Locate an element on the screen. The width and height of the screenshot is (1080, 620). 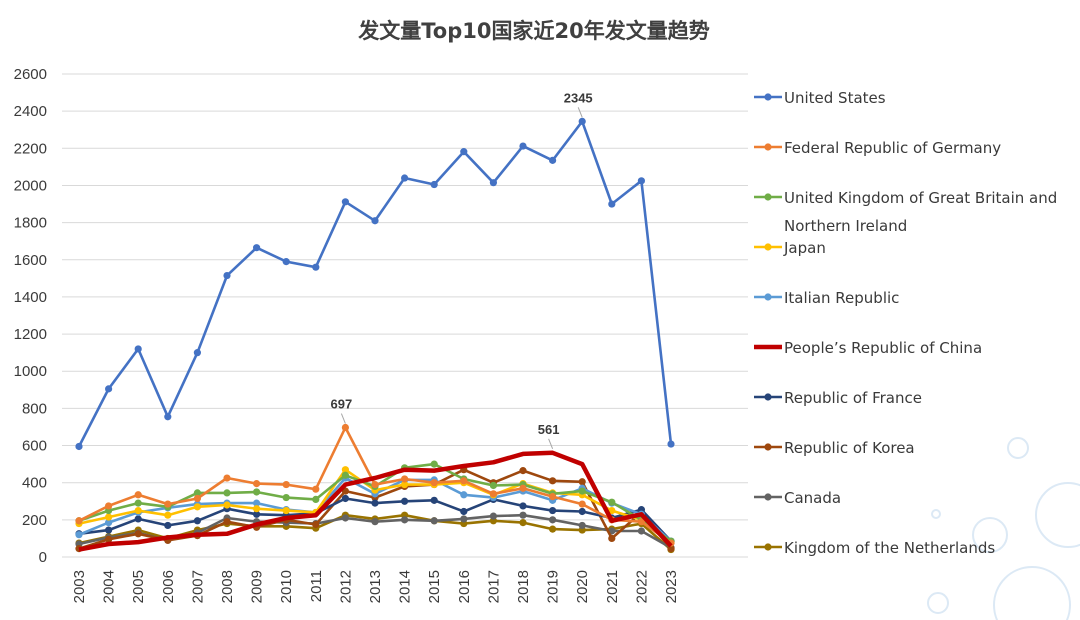
x-tick-label: 2014 is located at coordinates (405, 586).